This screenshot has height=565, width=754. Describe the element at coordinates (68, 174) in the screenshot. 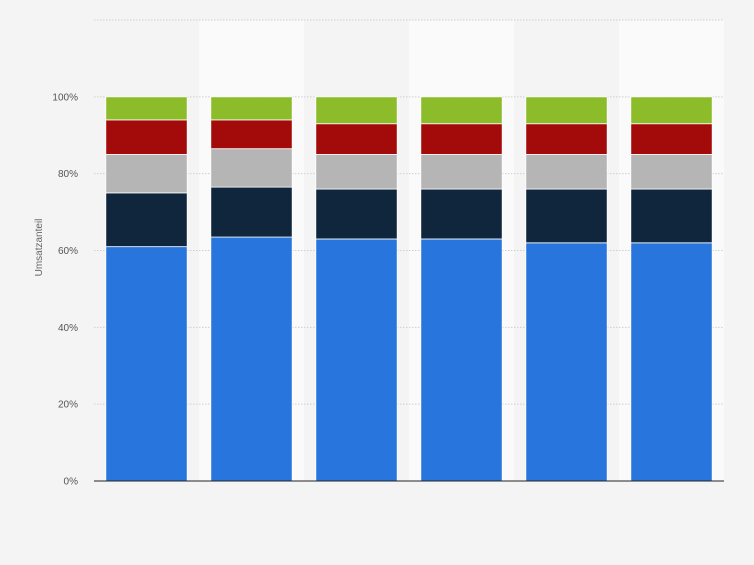

I see `y-tick-label: 80%` at that location.